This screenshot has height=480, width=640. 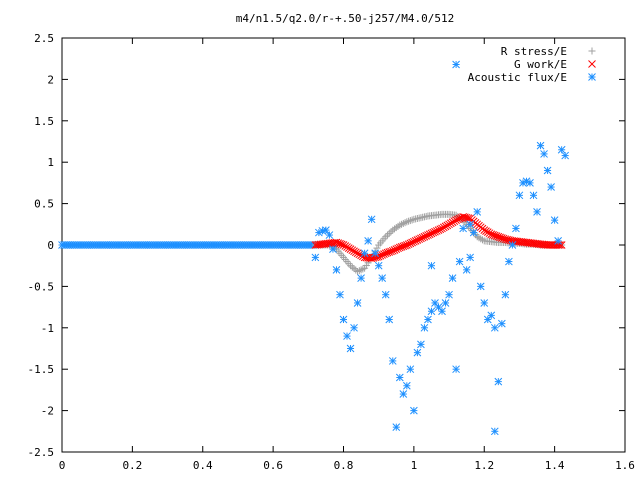 I want to click on y-tick-label: 0.5, so click(x=44, y=204).